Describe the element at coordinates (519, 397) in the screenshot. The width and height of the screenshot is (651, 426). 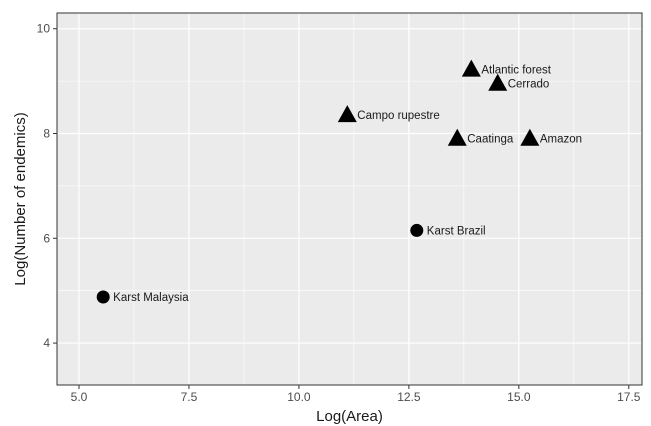
I see `x-tick-label: 15.0` at that location.